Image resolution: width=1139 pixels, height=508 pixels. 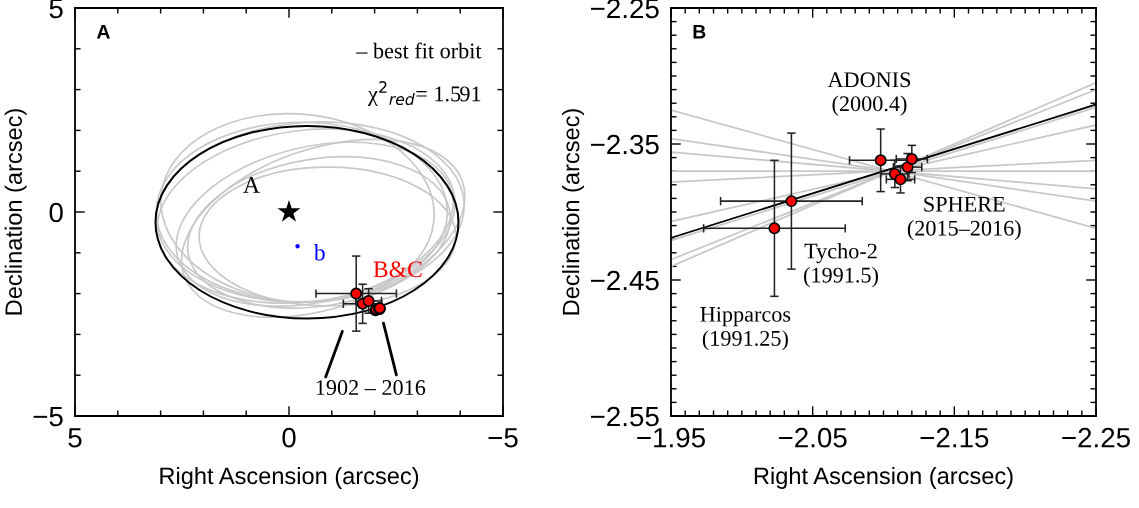 I want to click on series-label: B&C, so click(x=397, y=269).